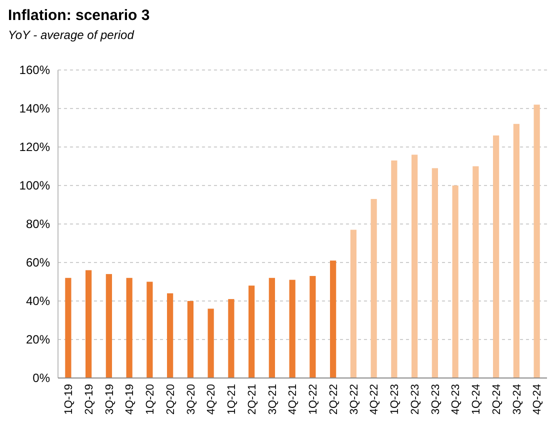  I want to click on x-tick-label: 1Q-21, so click(232, 399).